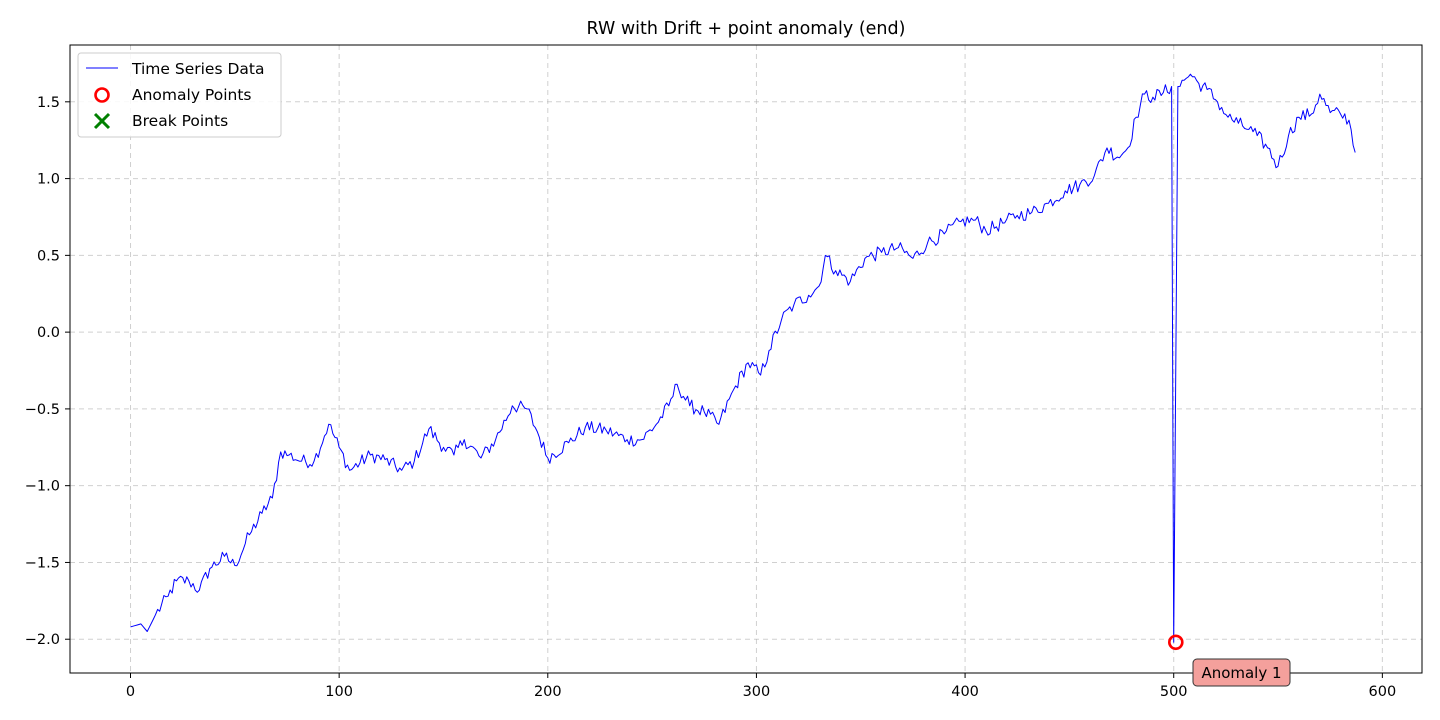 This screenshot has width=1440, height=720. I want to click on annotation-anomaly-1: Anomaly 1, so click(1241, 672).